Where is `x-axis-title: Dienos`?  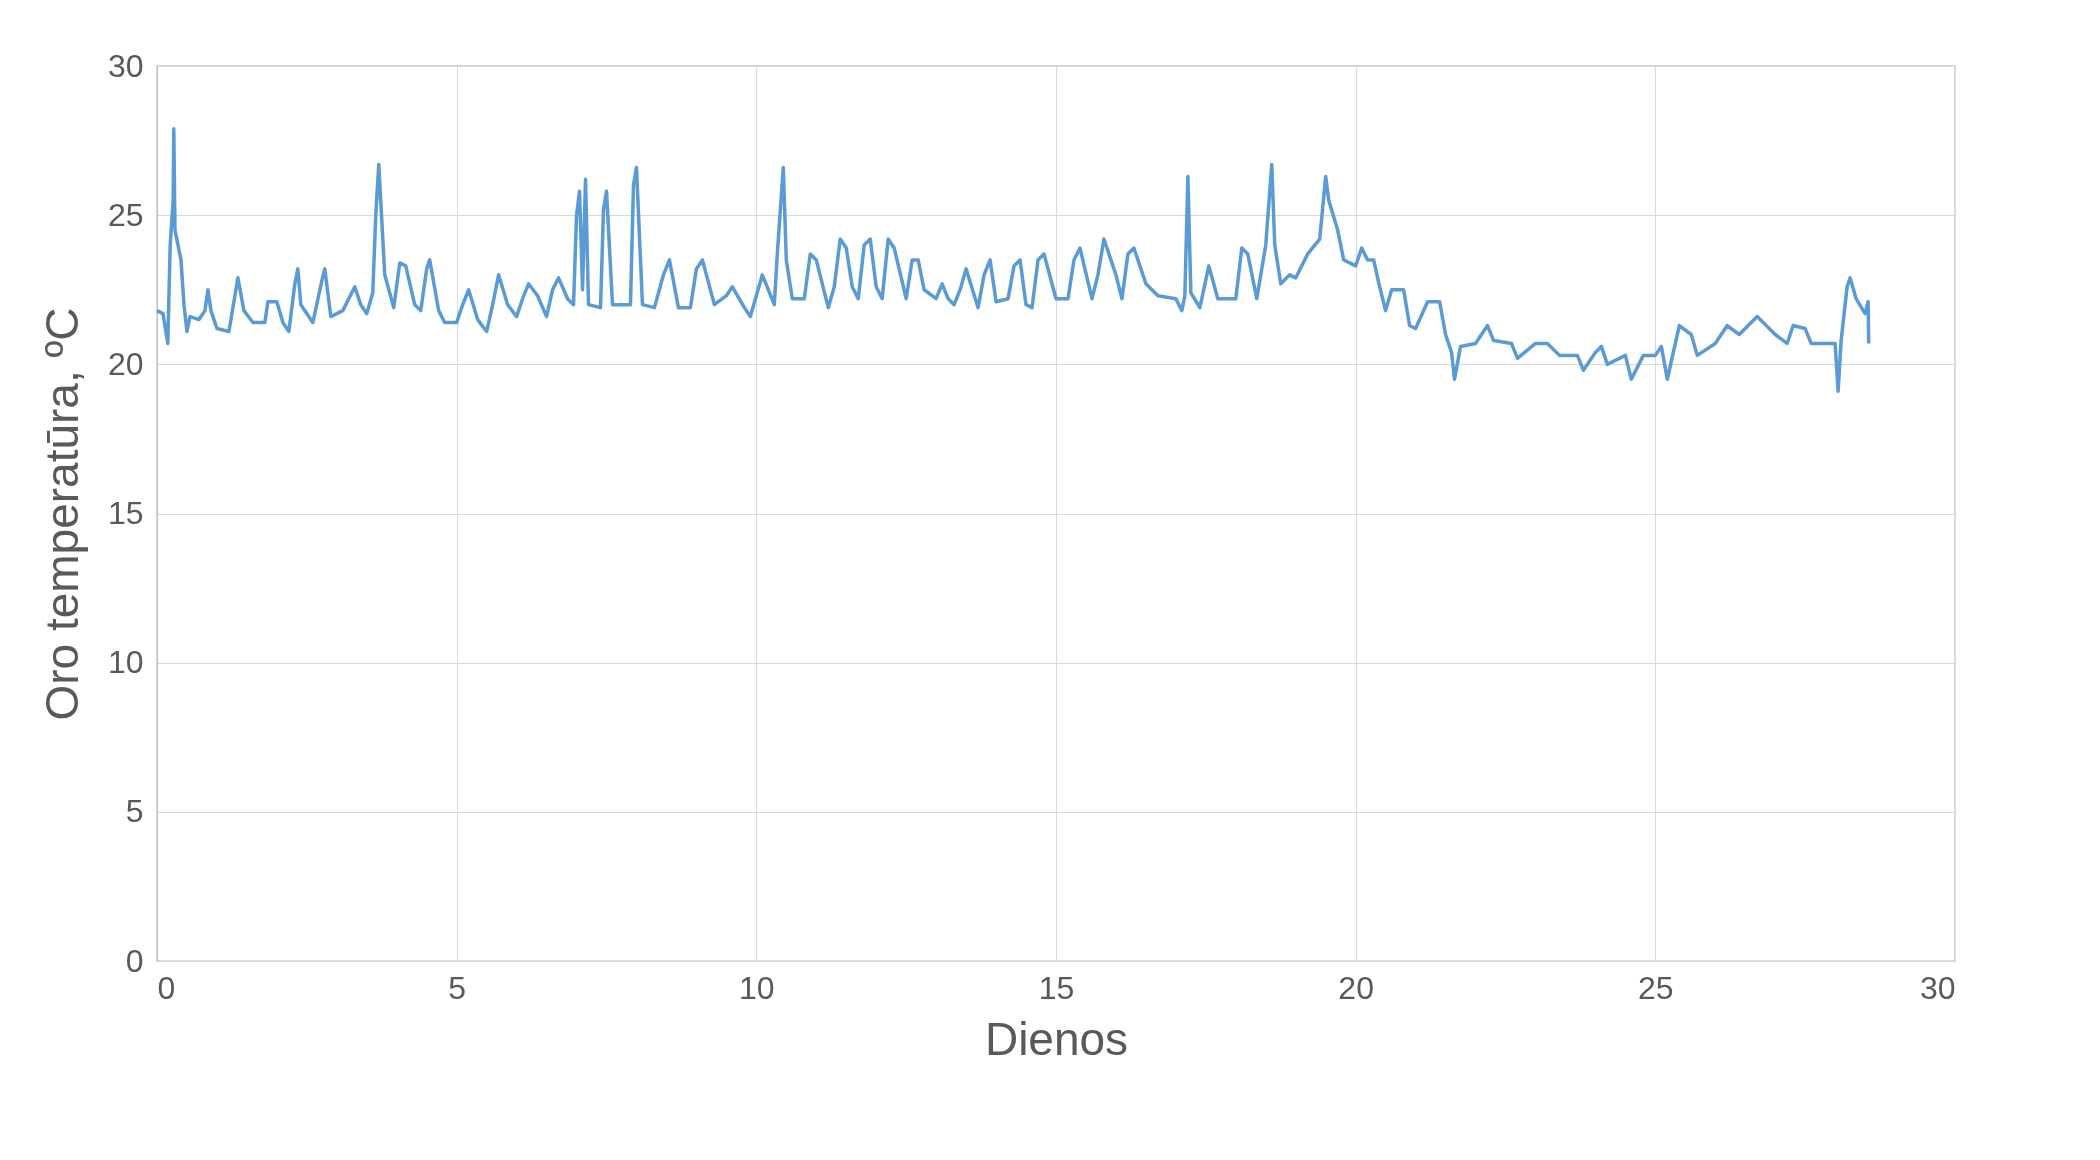 x-axis-title: Dienos is located at coordinates (1056, 1038).